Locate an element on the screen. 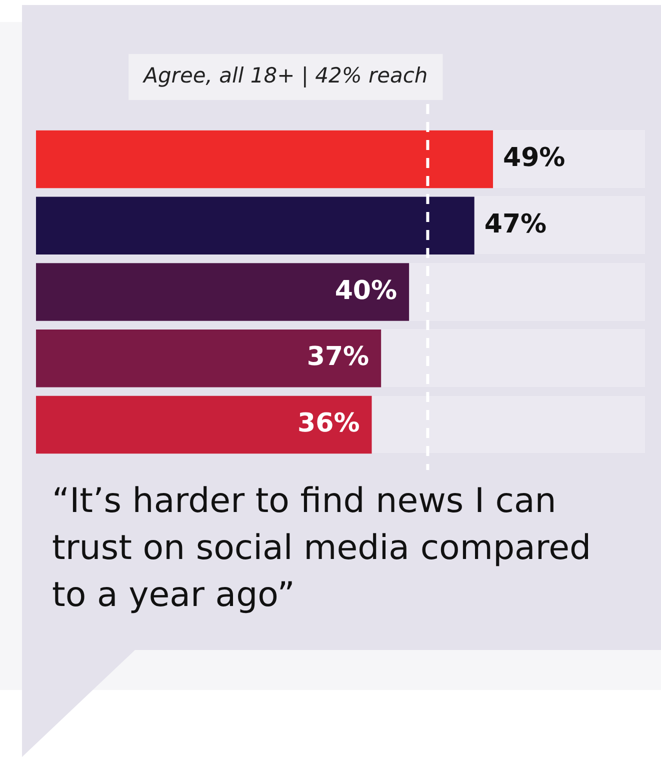 Image resolution: width=661 pixels, height=757 pixels. data-label: 49% is located at coordinates (534, 157).